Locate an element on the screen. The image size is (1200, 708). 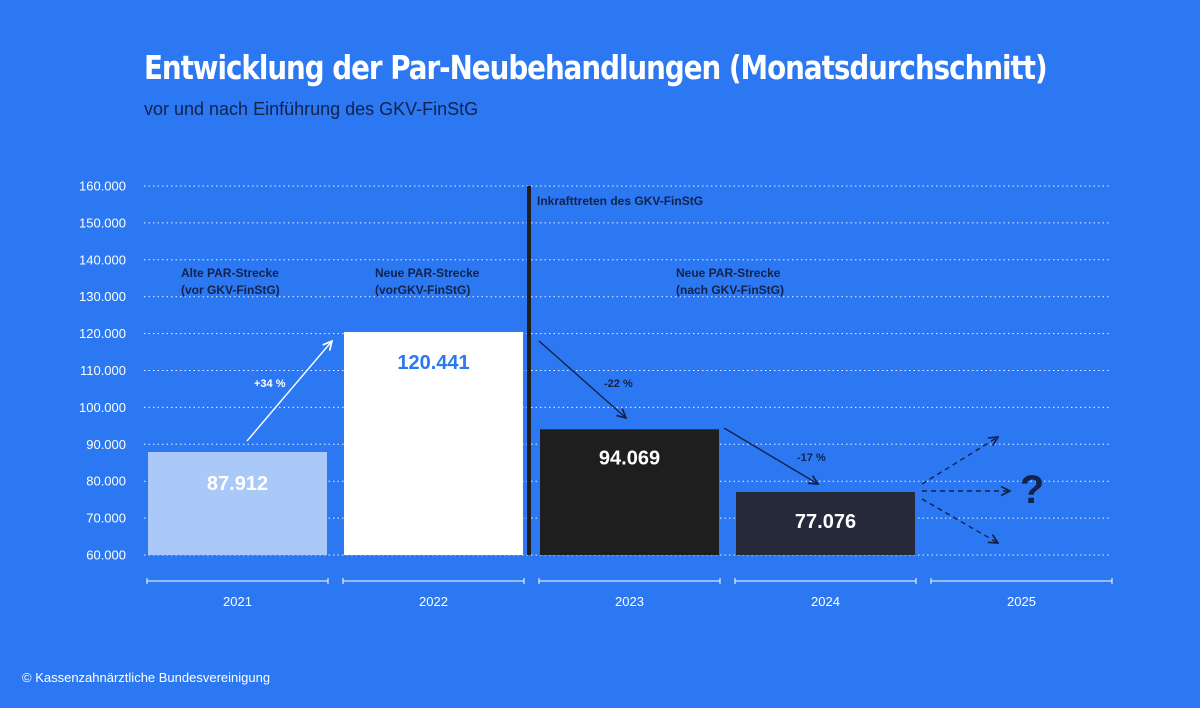
y-tick-label: 70.000 is located at coordinates (106, 518).